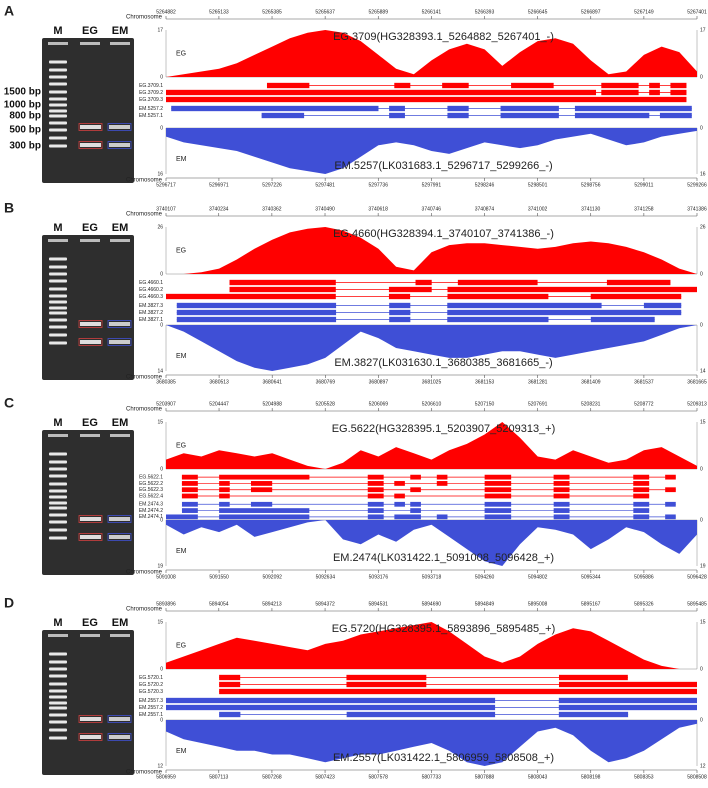 Image resolution: width=708 pixels, height=788 pixels. I want to click on tick-label: 5095886, so click(644, 577).